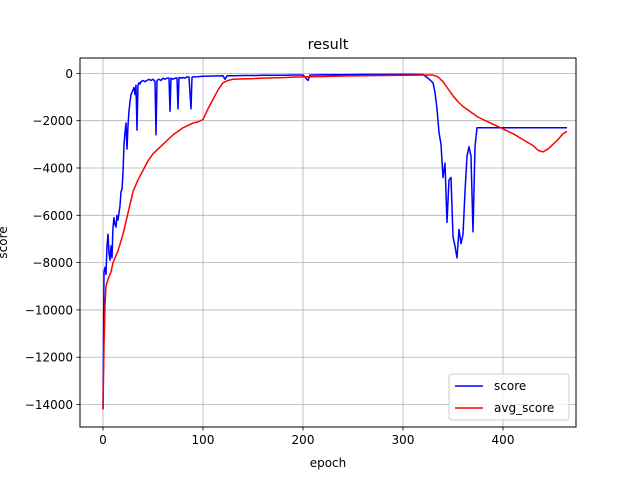 This screenshot has height=485, width=640. I want to click on x-tick-label: 400, so click(503, 440).